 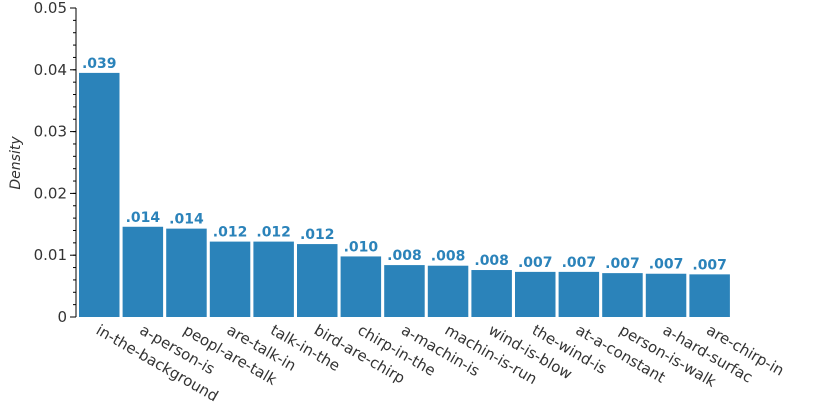 What do you see at coordinates (99, 64) in the screenshot?
I see `bar-value-label: .039` at bounding box center [99, 64].